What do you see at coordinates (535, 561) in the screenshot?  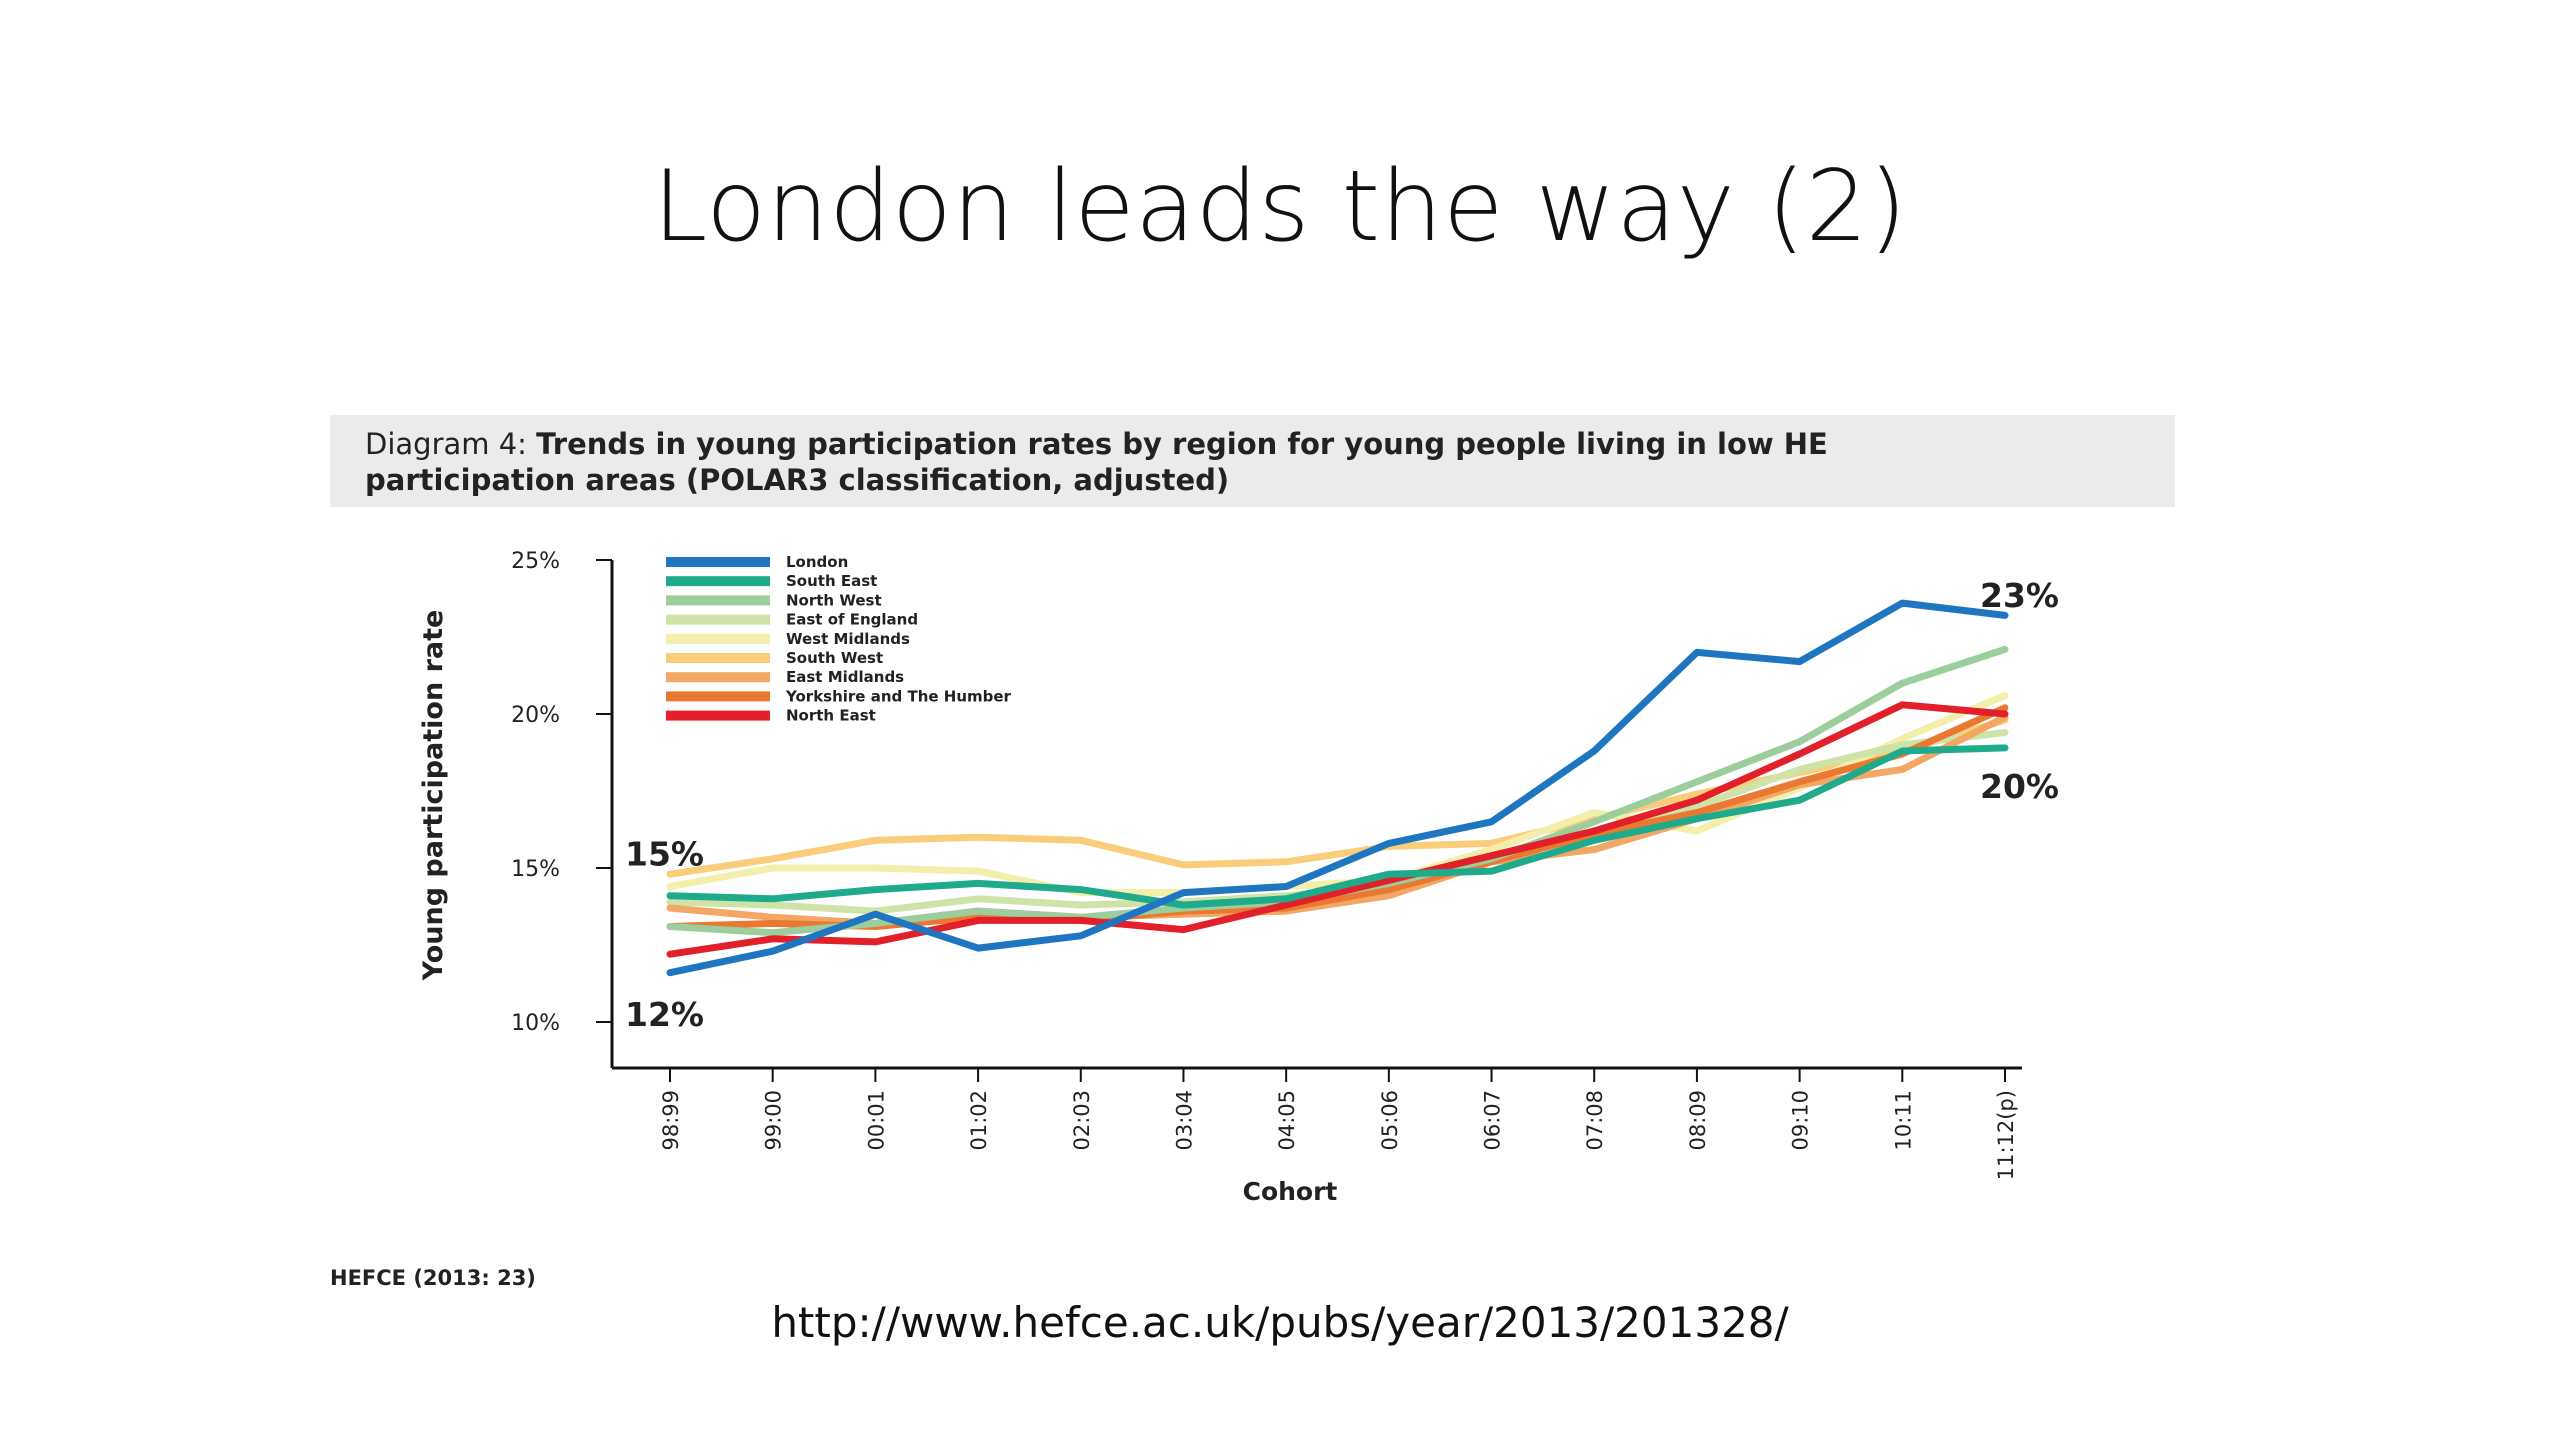 I see `y-tick-label: 25%` at bounding box center [535, 561].